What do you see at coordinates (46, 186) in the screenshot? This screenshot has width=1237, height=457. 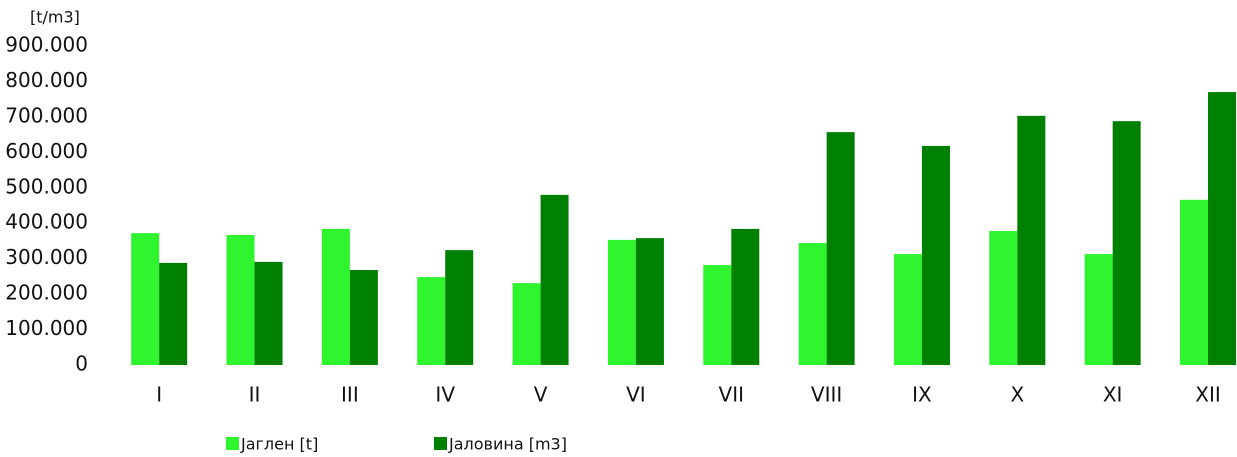 I see `y-tick-label: 500.000` at bounding box center [46, 186].